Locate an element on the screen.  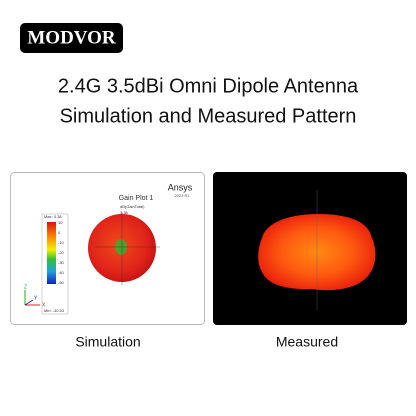
scale-tick-label: 0 is located at coordinates (59, 232).